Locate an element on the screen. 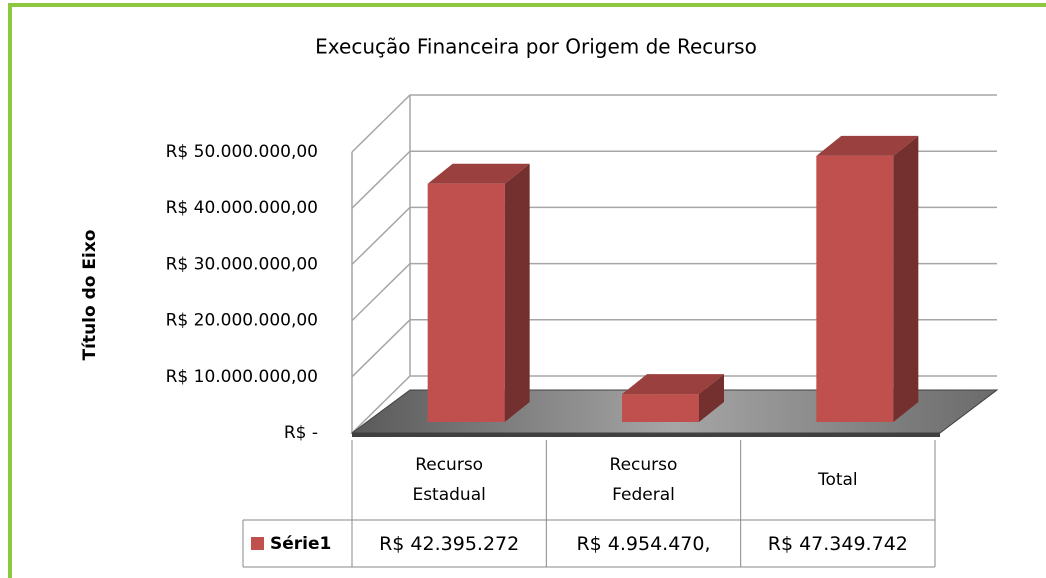 The height and width of the screenshot is (578, 1046). y-tick-label: R$ - is located at coordinates (301, 433).